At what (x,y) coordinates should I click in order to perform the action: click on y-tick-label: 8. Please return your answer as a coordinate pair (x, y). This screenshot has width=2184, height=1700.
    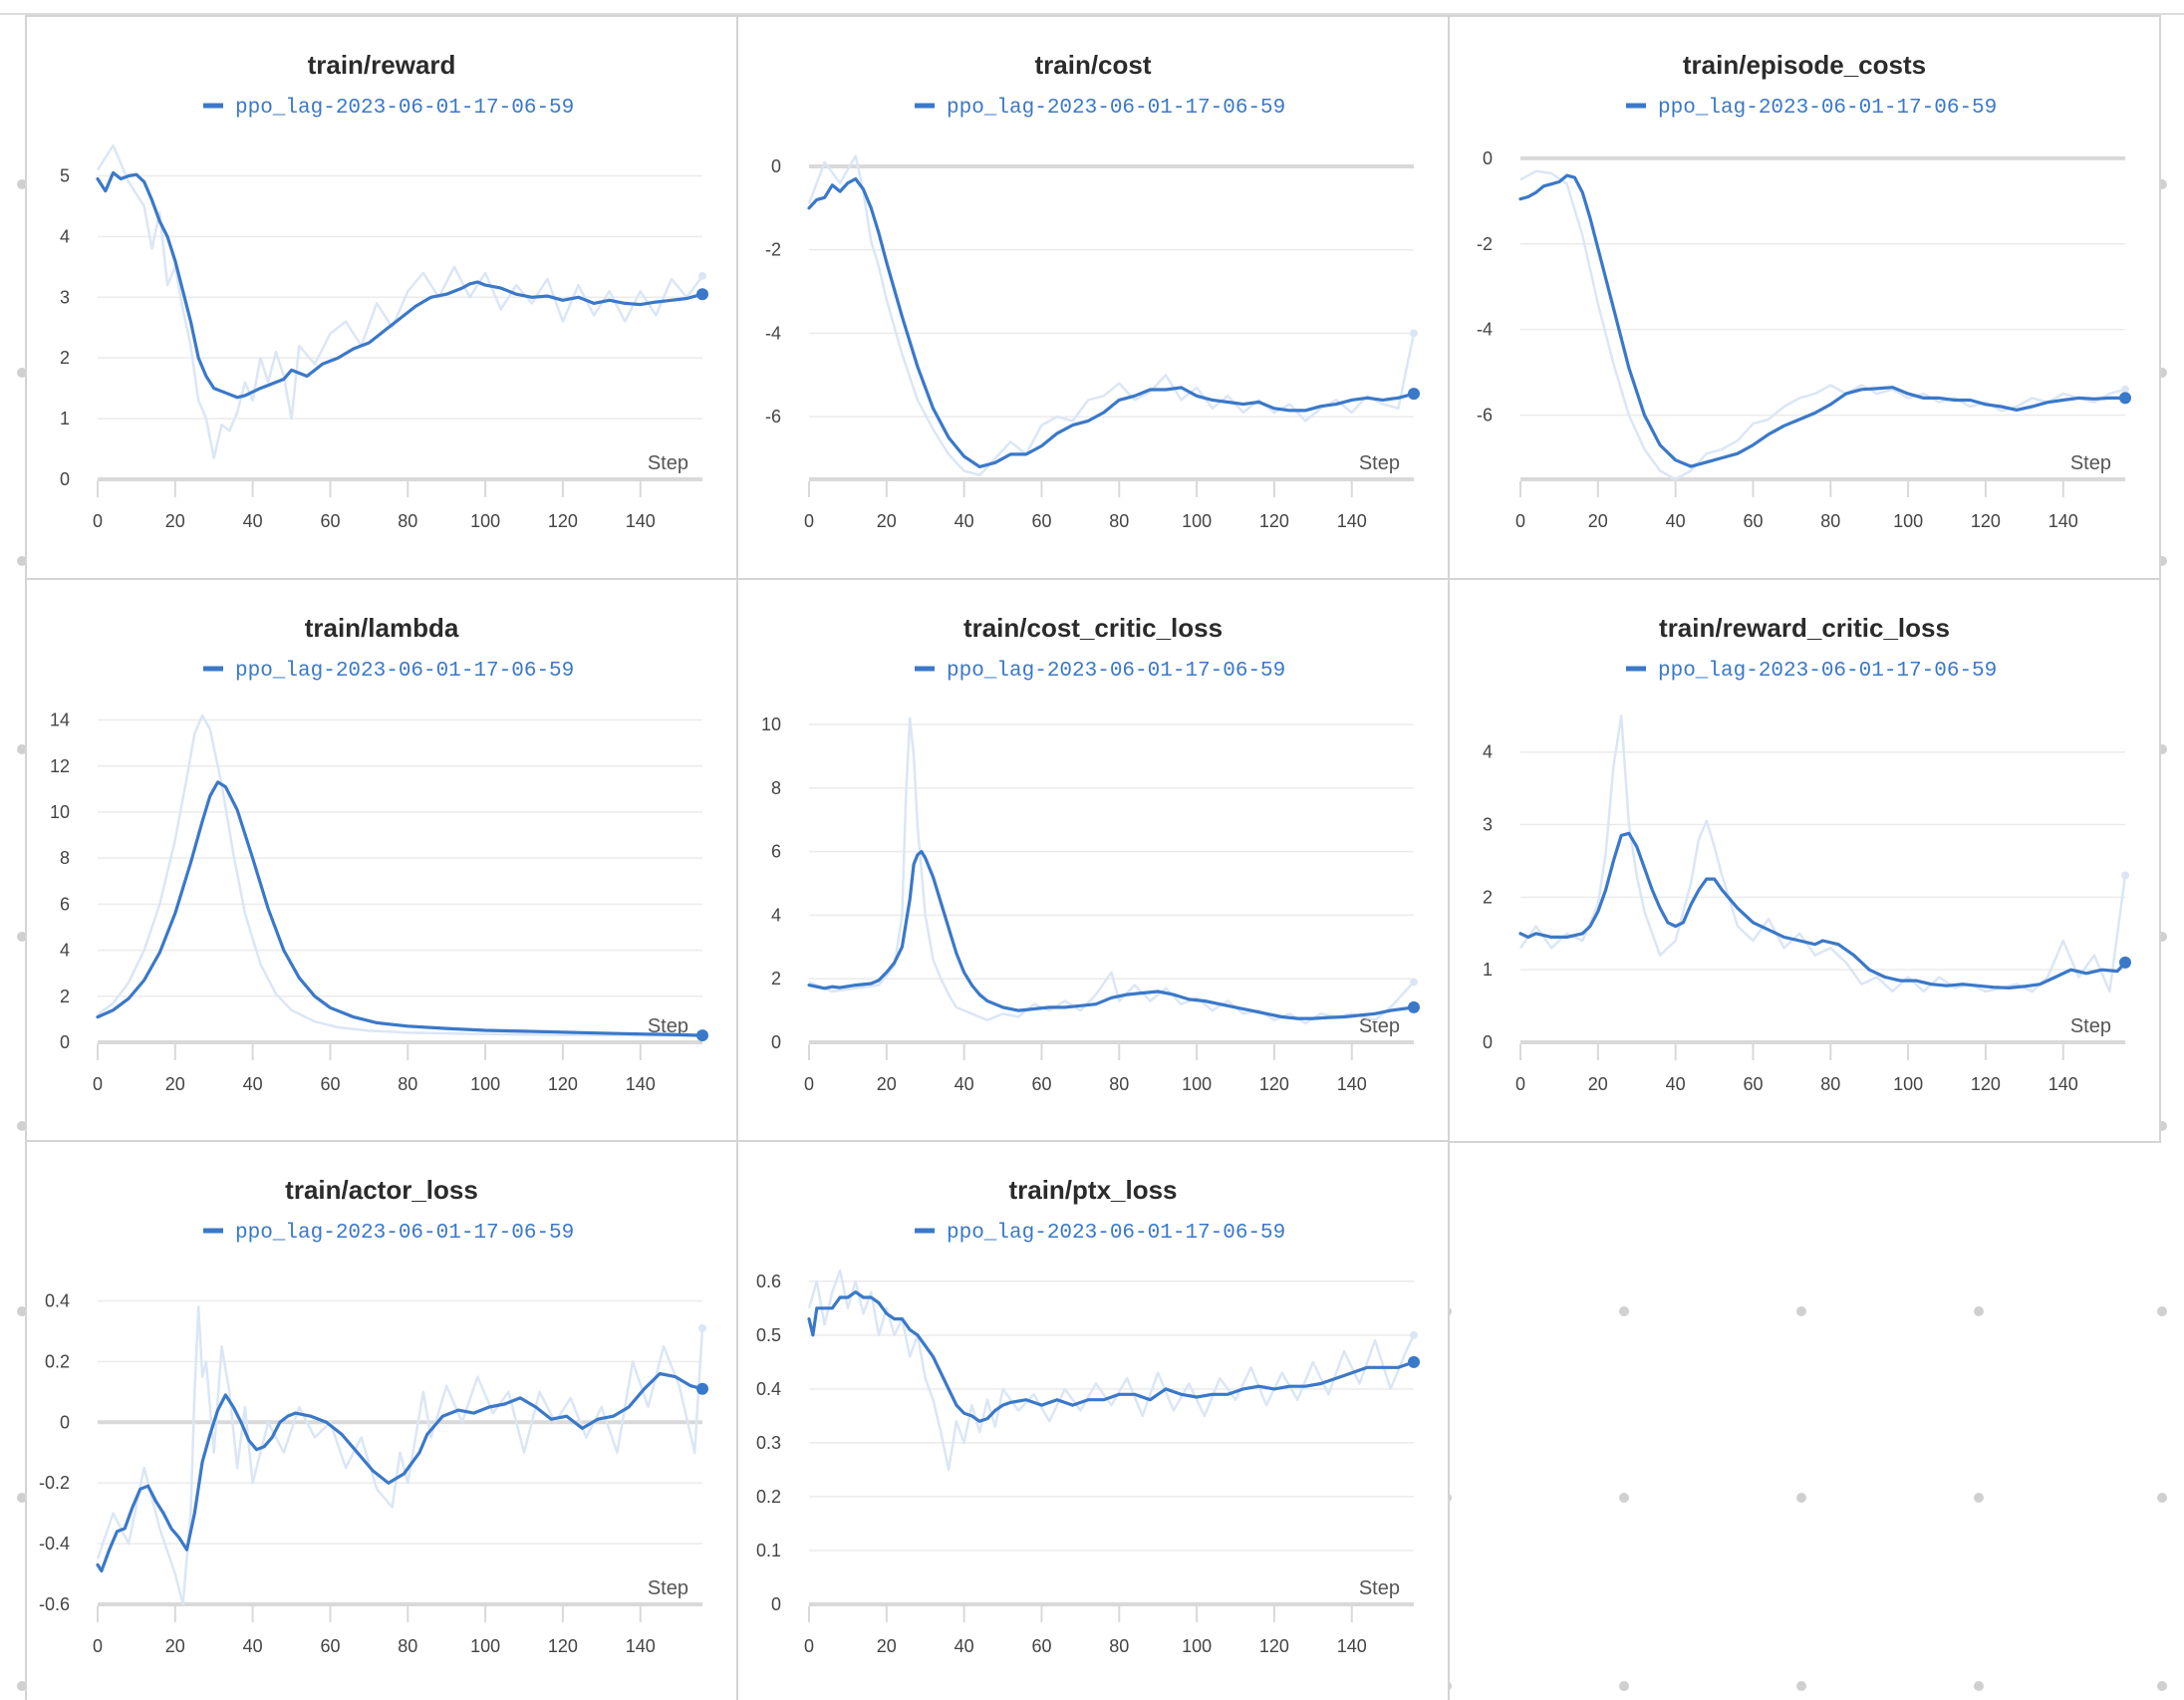
    Looking at the image, I should click on (776, 788).